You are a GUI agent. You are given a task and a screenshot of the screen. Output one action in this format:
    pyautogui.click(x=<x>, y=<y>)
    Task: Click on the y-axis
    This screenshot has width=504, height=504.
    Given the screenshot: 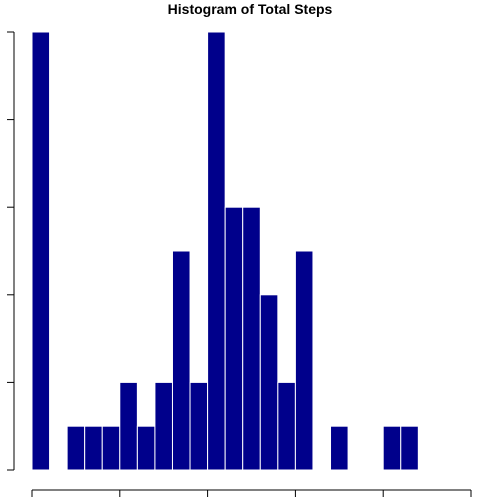 What is the action you would take?
    pyautogui.click(x=10, y=251)
    